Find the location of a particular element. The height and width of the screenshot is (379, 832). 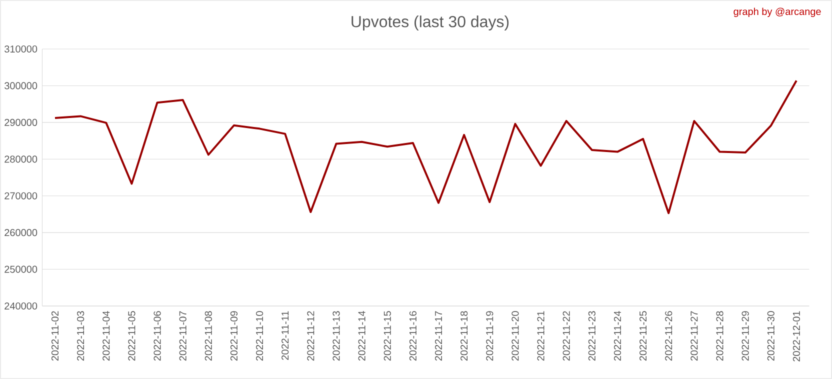

x-tick-label: 2022-11-13 is located at coordinates (336, 336).